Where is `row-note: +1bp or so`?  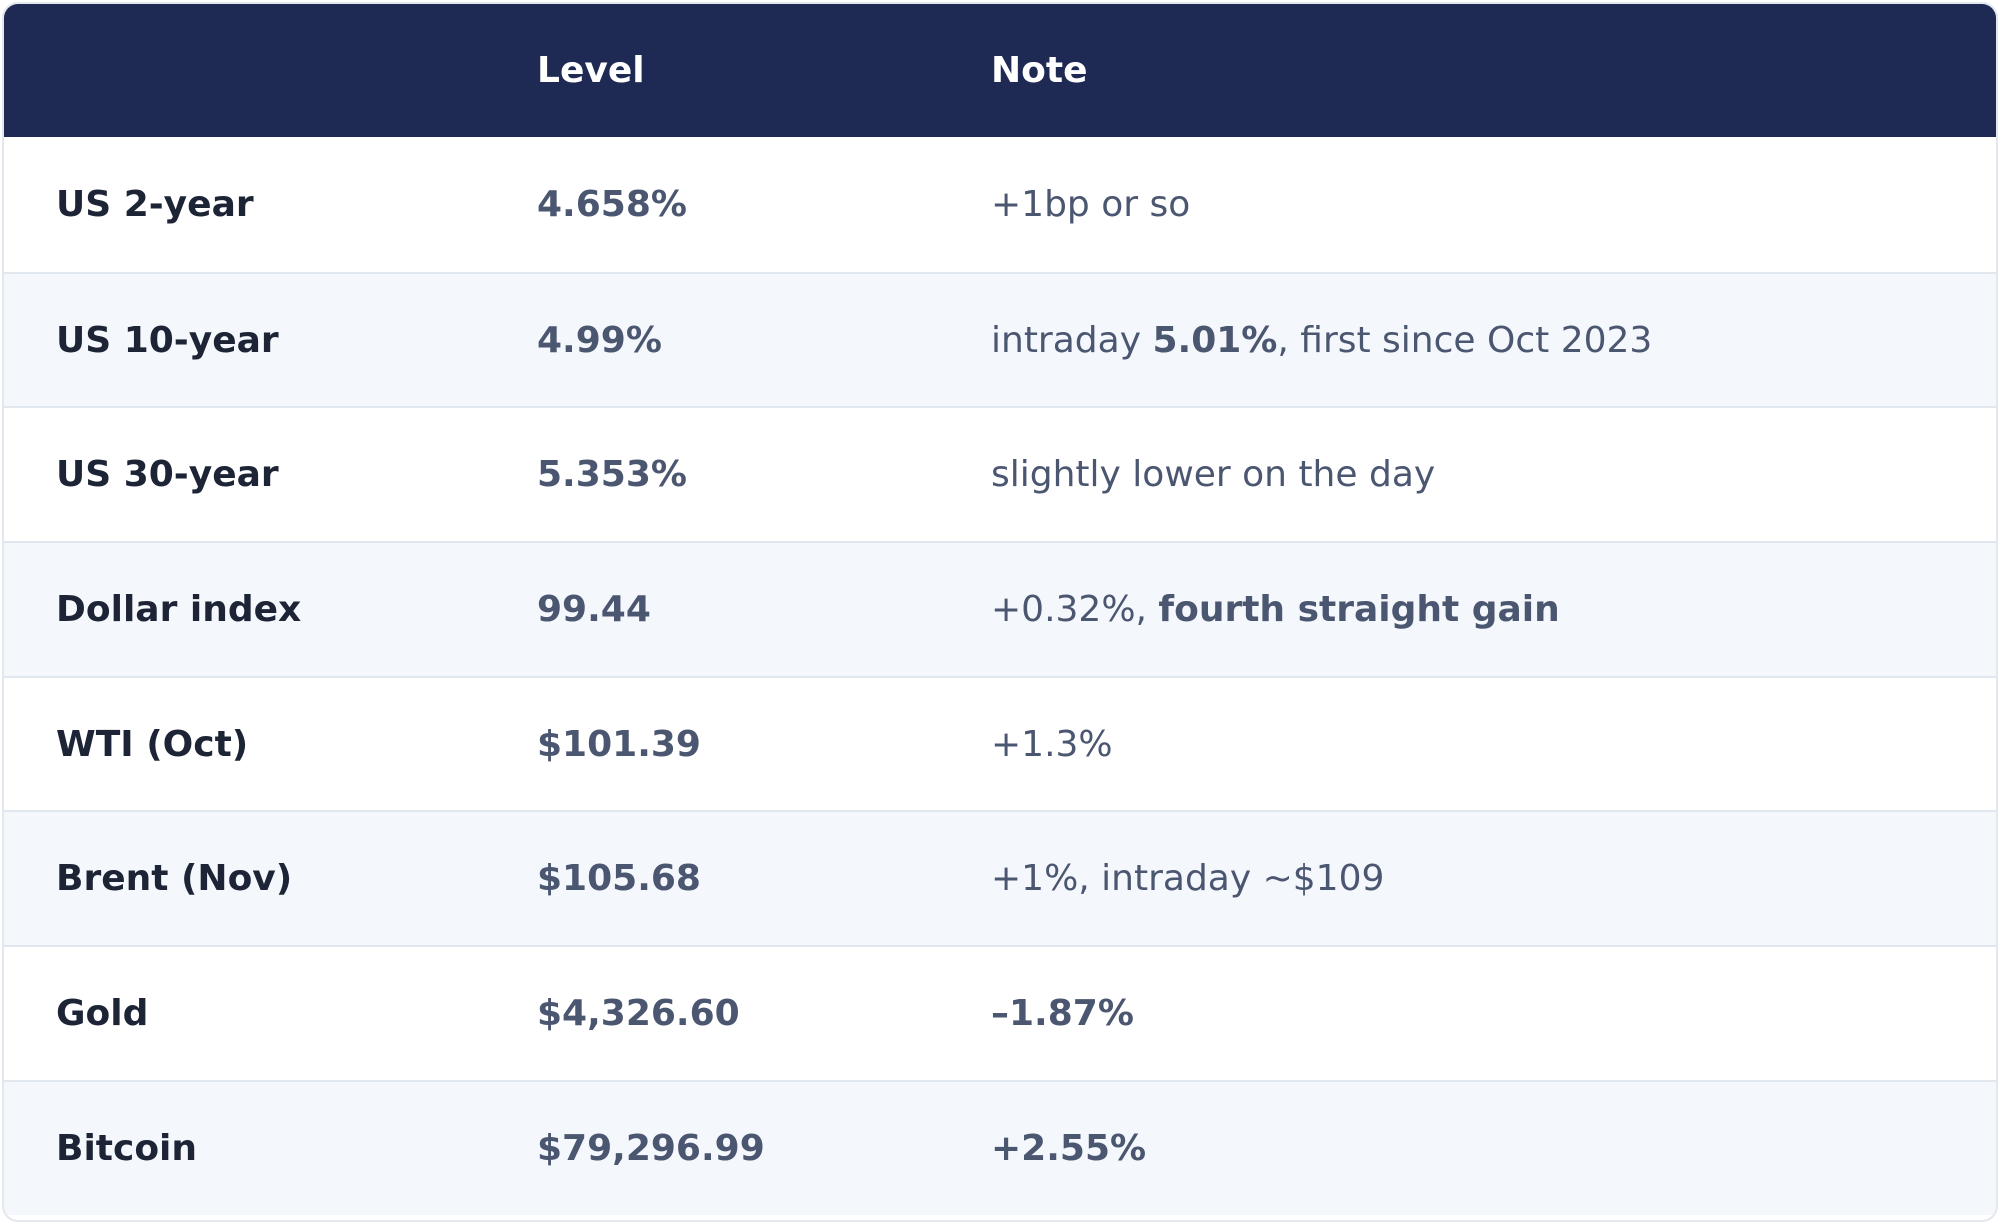 row-note: +1bp or so is located at coordinates (1090, 204).